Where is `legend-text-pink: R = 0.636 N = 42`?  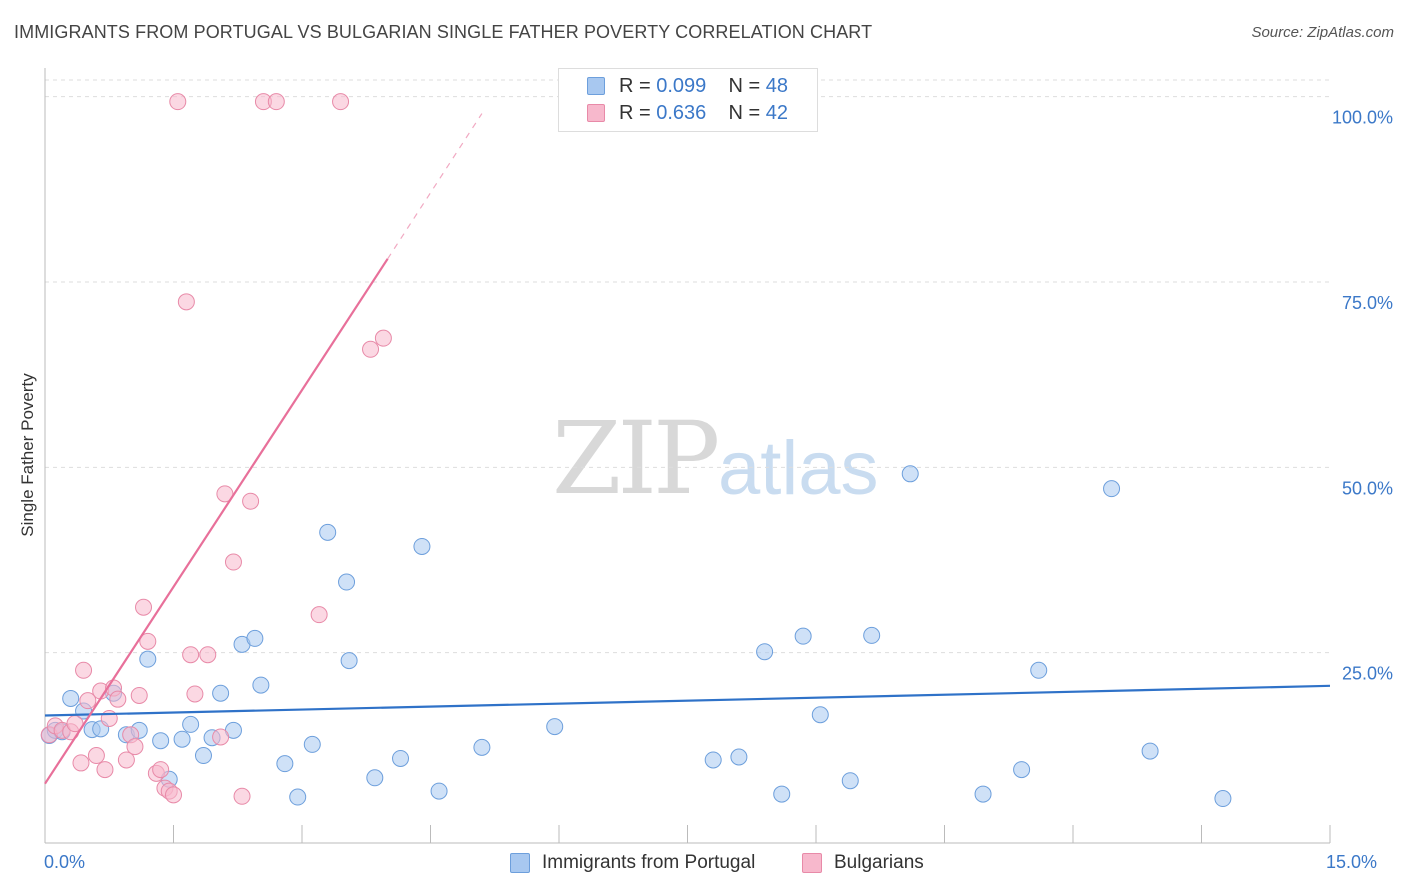 legend-text-pink: R = 0.636 N = 42 is located at coordinates (703, 113).